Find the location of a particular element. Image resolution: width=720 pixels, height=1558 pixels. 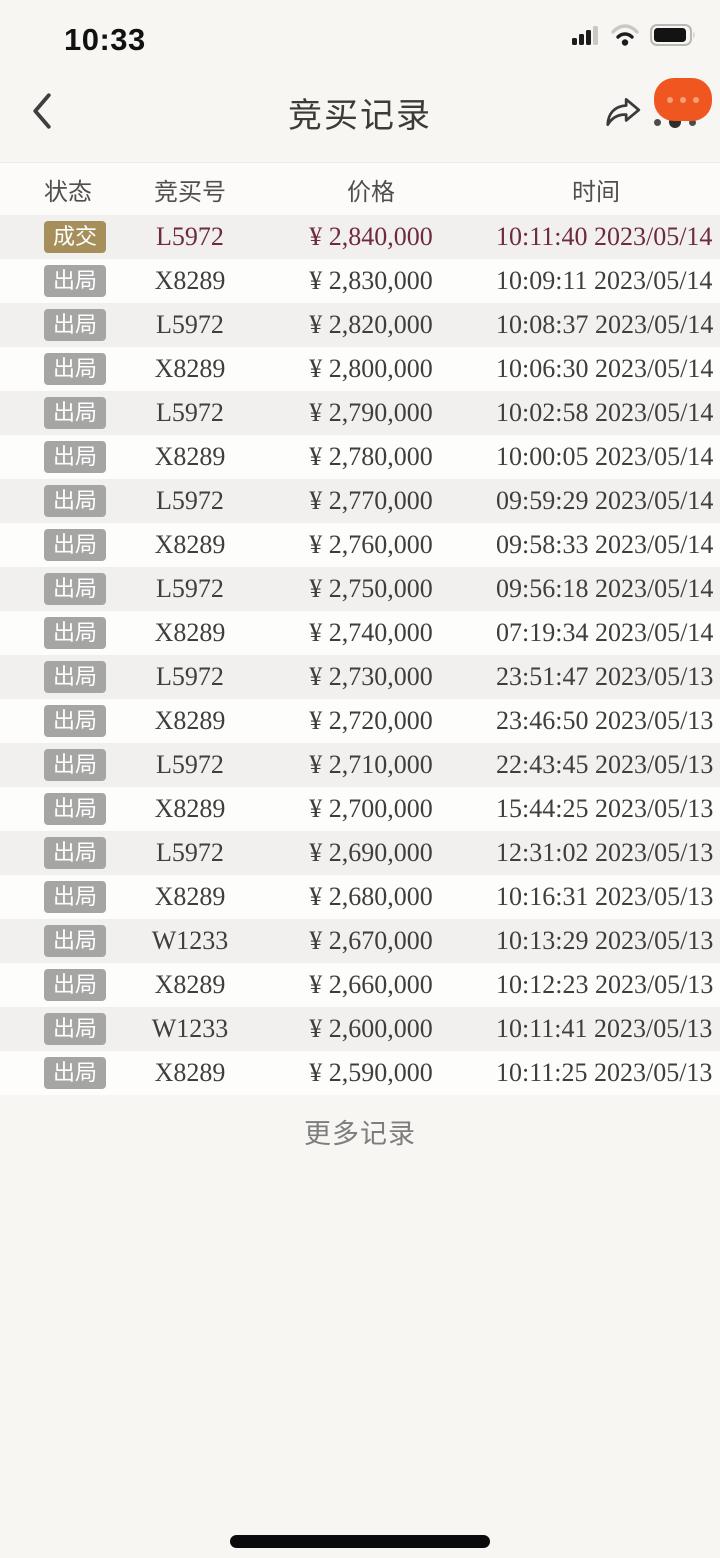

bid-time: 10:12:23 2023/05/13 is located at coordinates (605, 984).